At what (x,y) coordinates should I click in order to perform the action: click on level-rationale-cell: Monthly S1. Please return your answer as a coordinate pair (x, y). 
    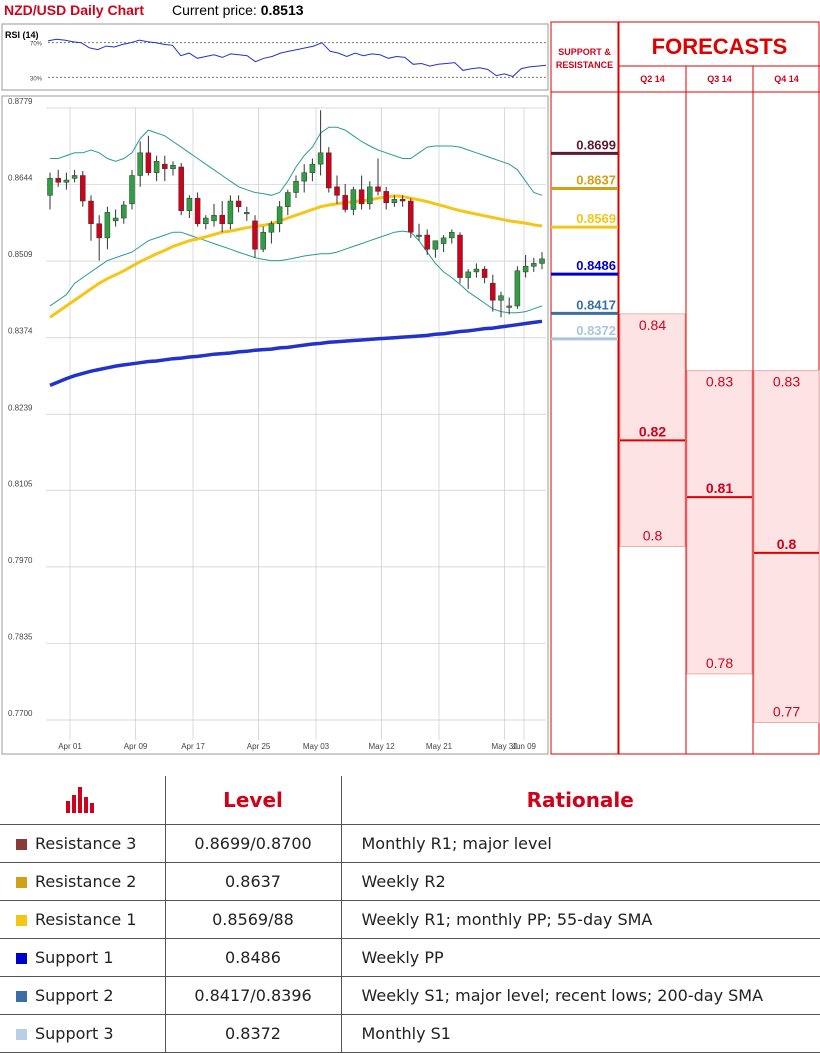
    Looking at the image, I should click on (580, 1033).